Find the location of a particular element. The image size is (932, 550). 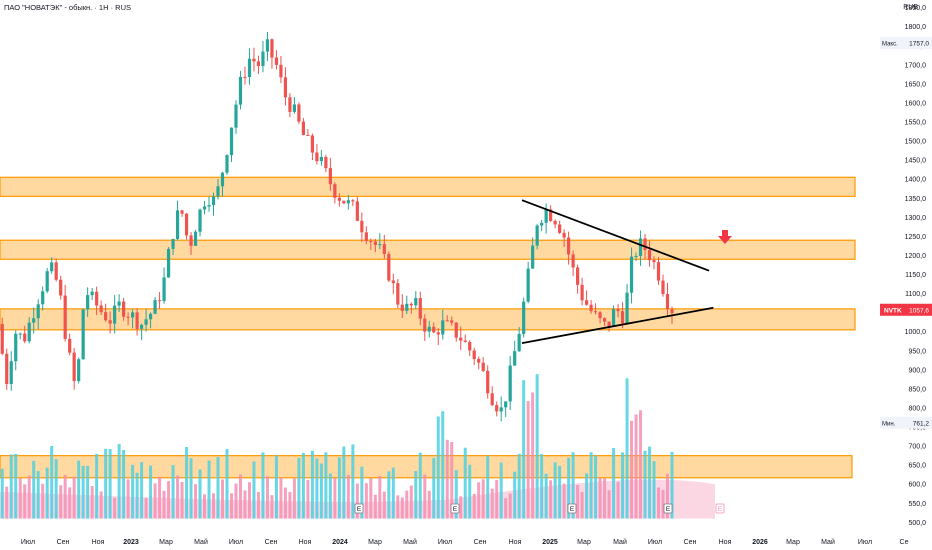

earnings-marker-box is located at coordinates (455, 508).